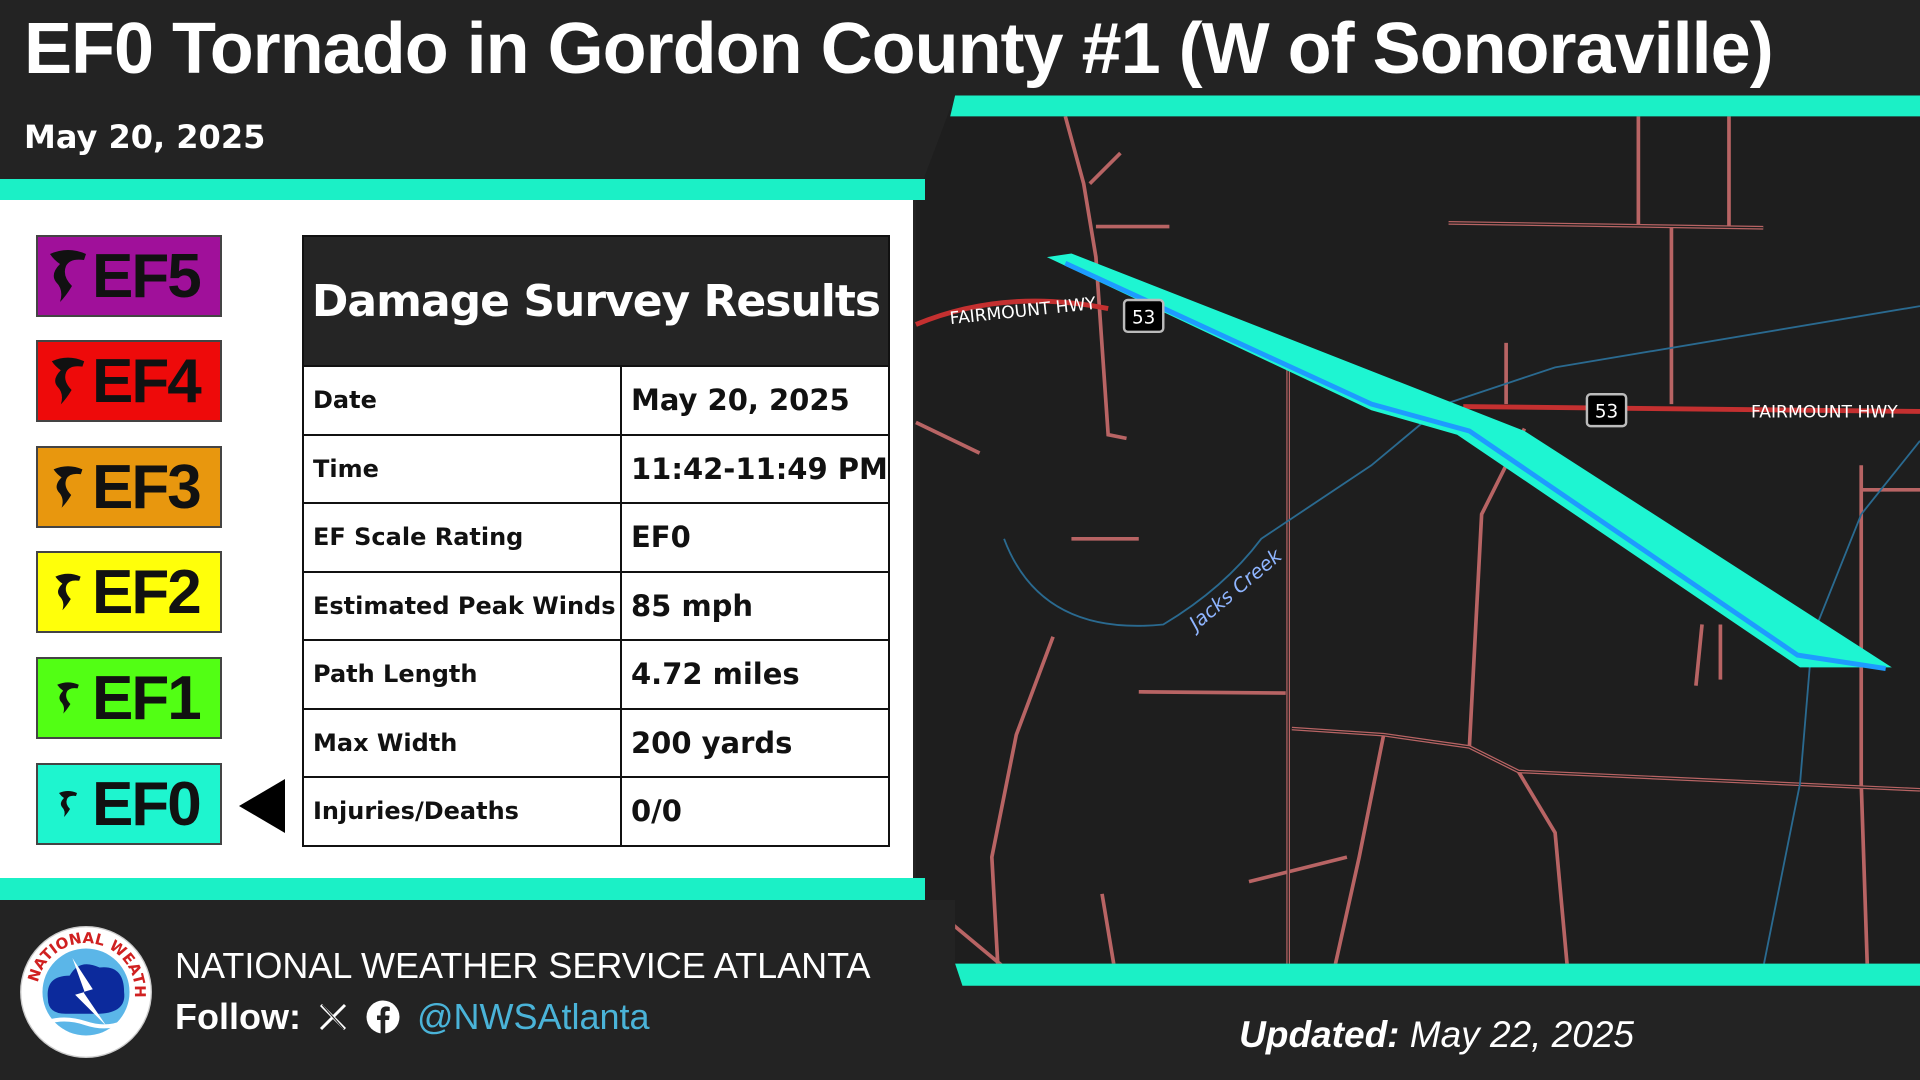  I want to click on row-value: EF0, so click(755, 537).